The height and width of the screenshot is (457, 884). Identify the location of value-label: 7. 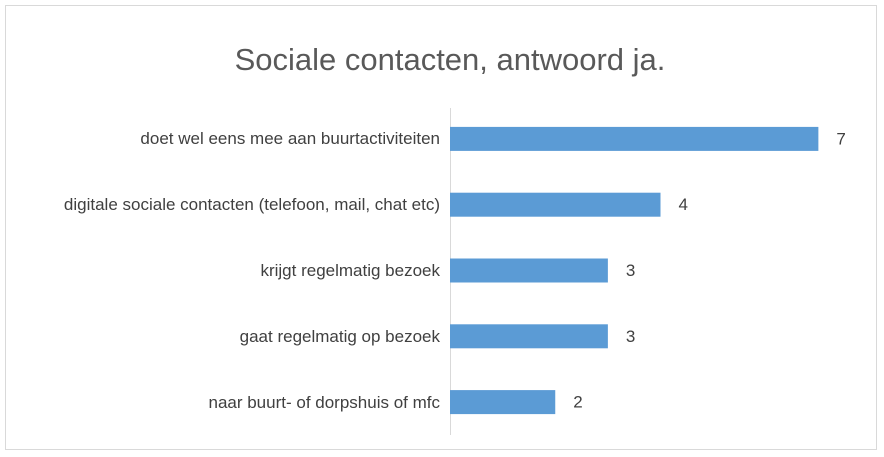
(840, 138).